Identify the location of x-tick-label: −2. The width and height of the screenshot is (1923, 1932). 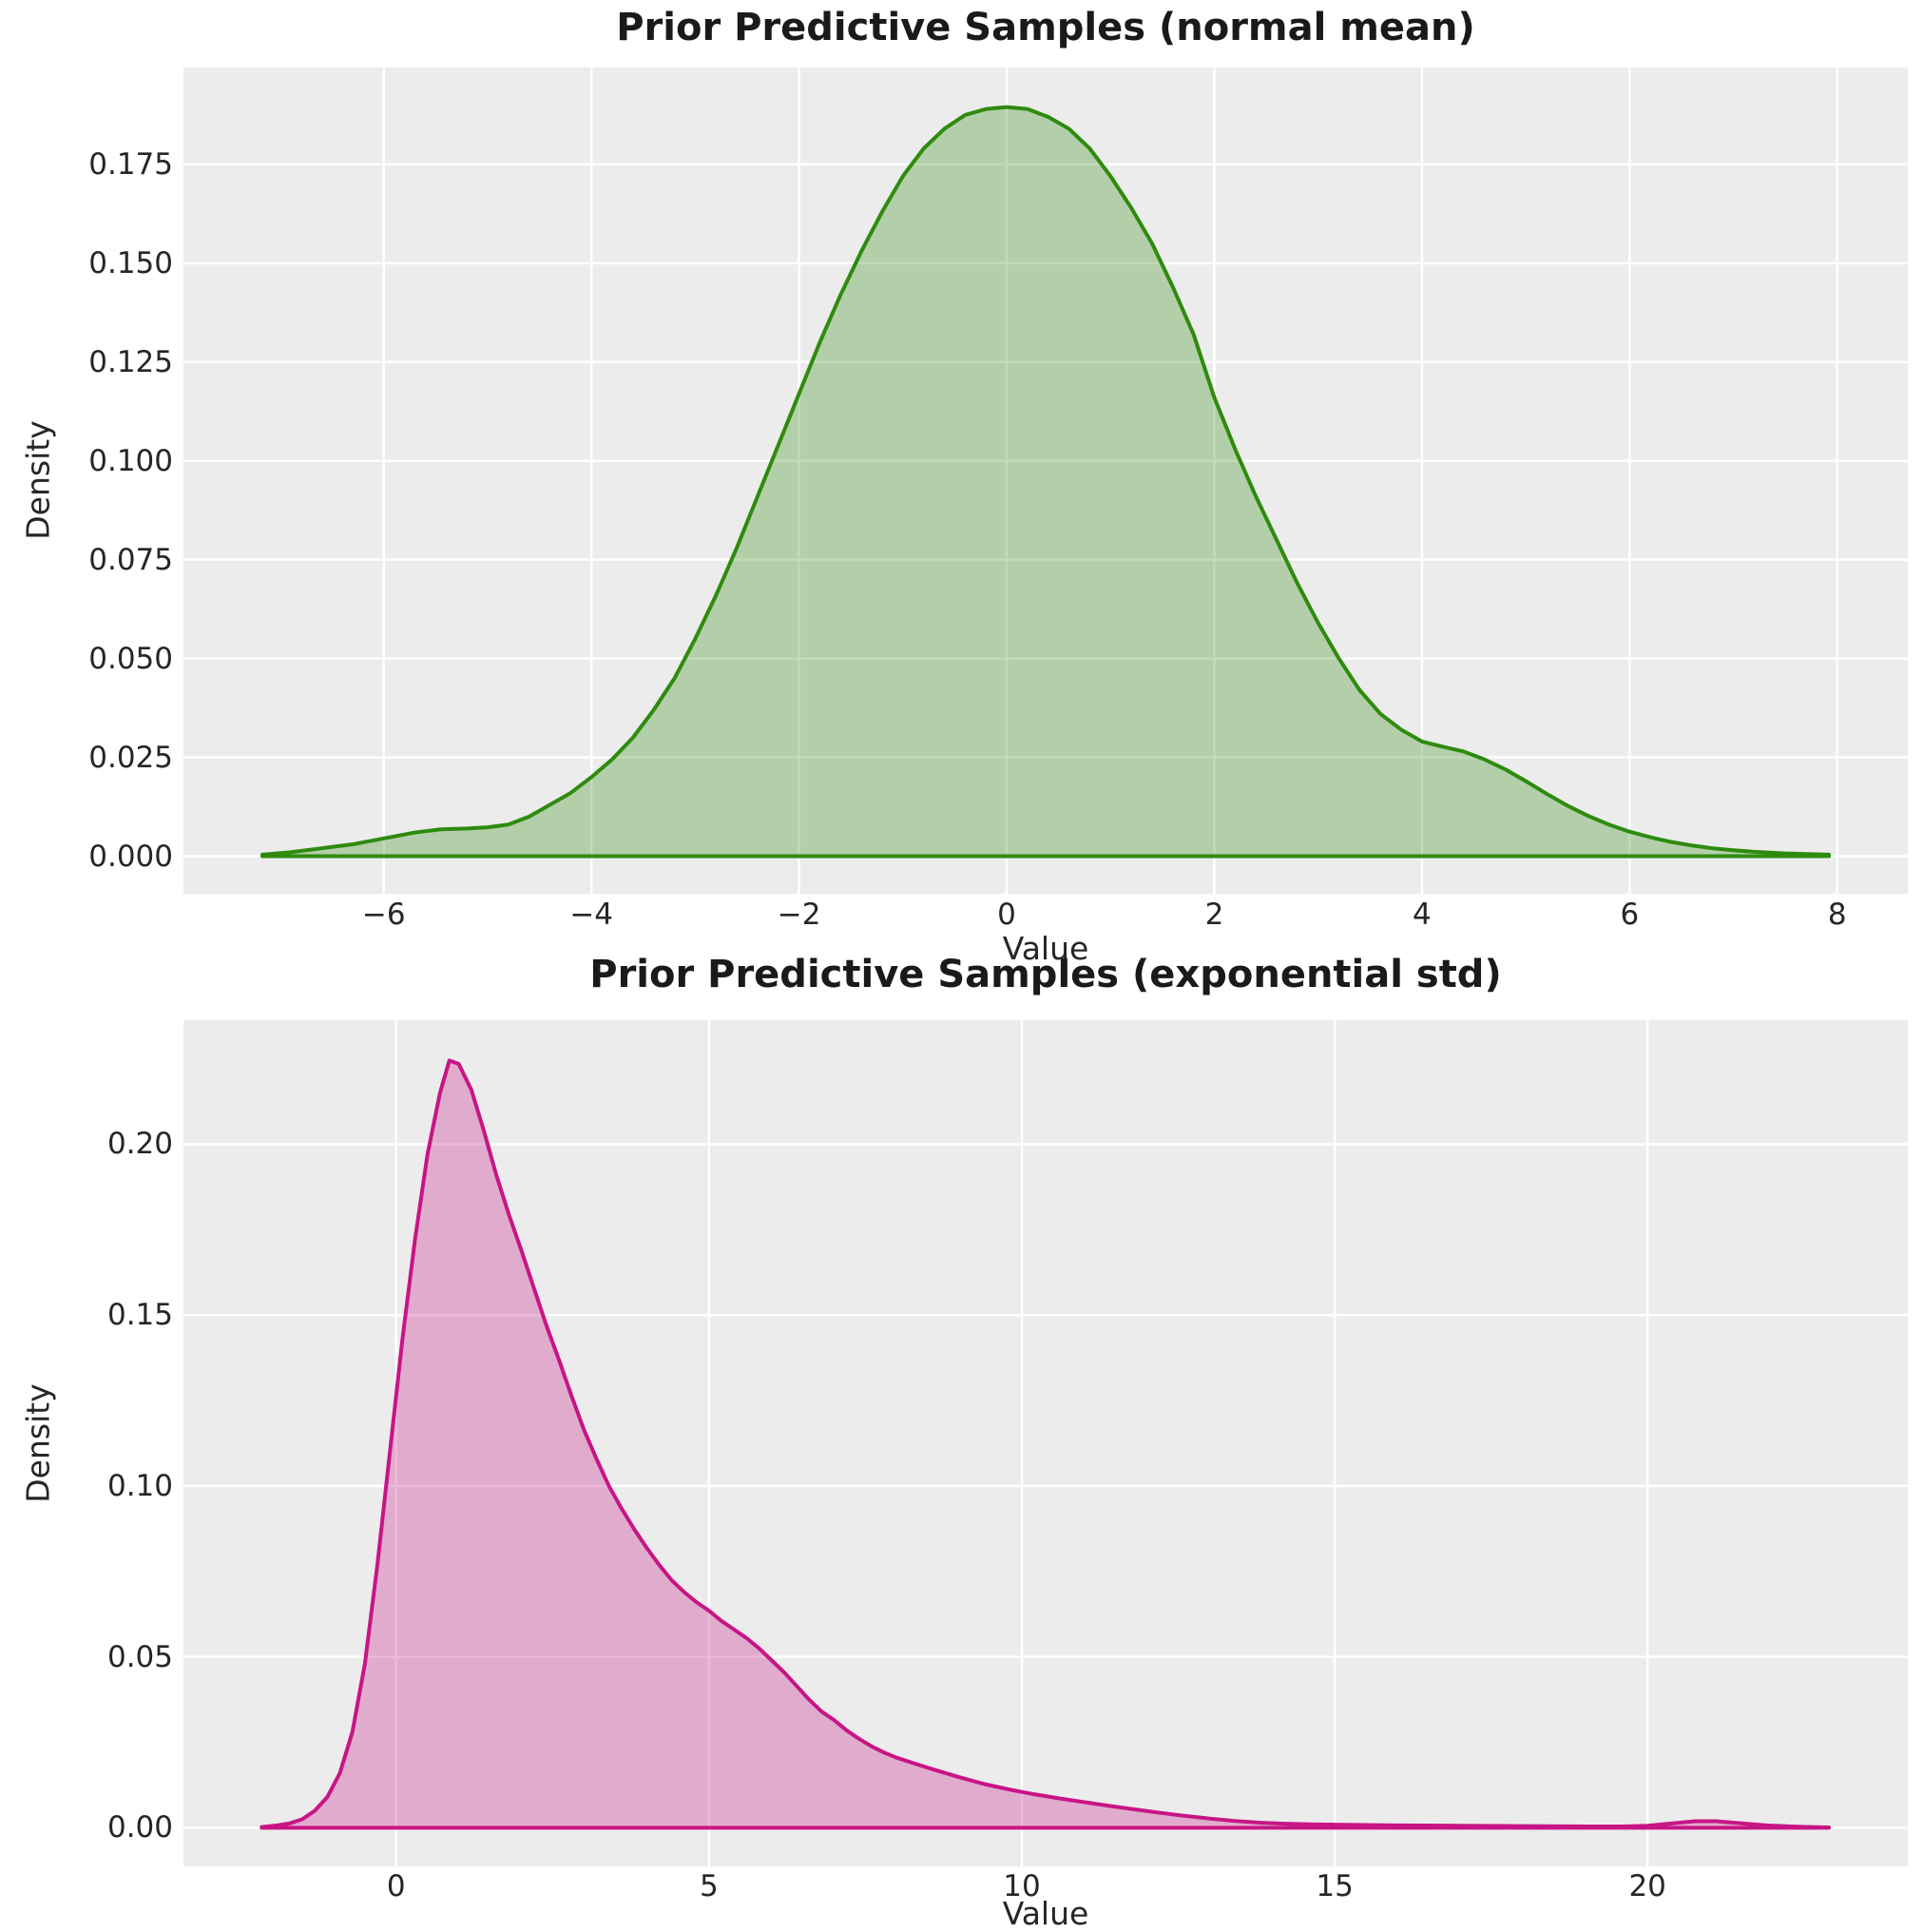
(799, 915).